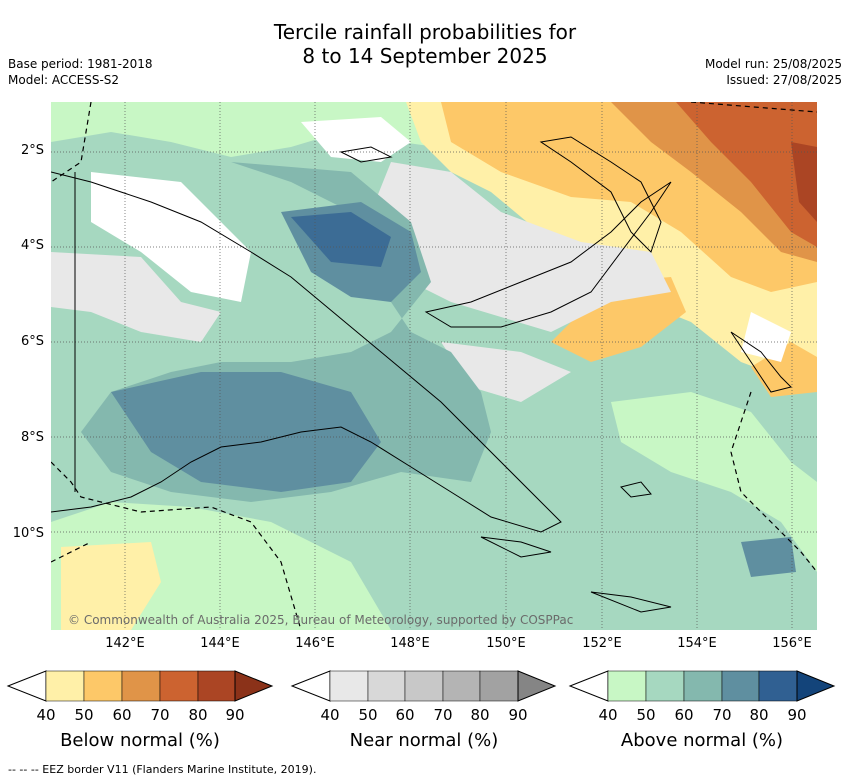  What do you see at coordinates (46, 715) in the screenshot?
I see `below-tick: 40` at bounding box center [46, 715].